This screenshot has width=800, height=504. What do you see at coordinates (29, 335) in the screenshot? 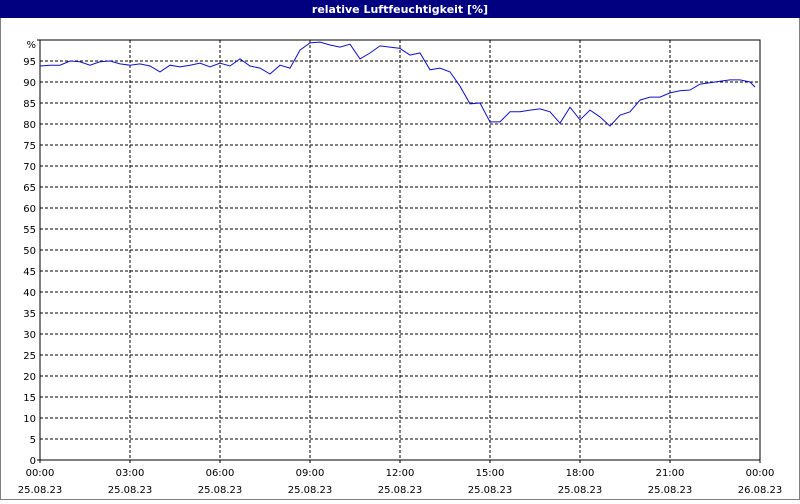
I see `y-tick-label: 30` at bounding box center [29, 335].